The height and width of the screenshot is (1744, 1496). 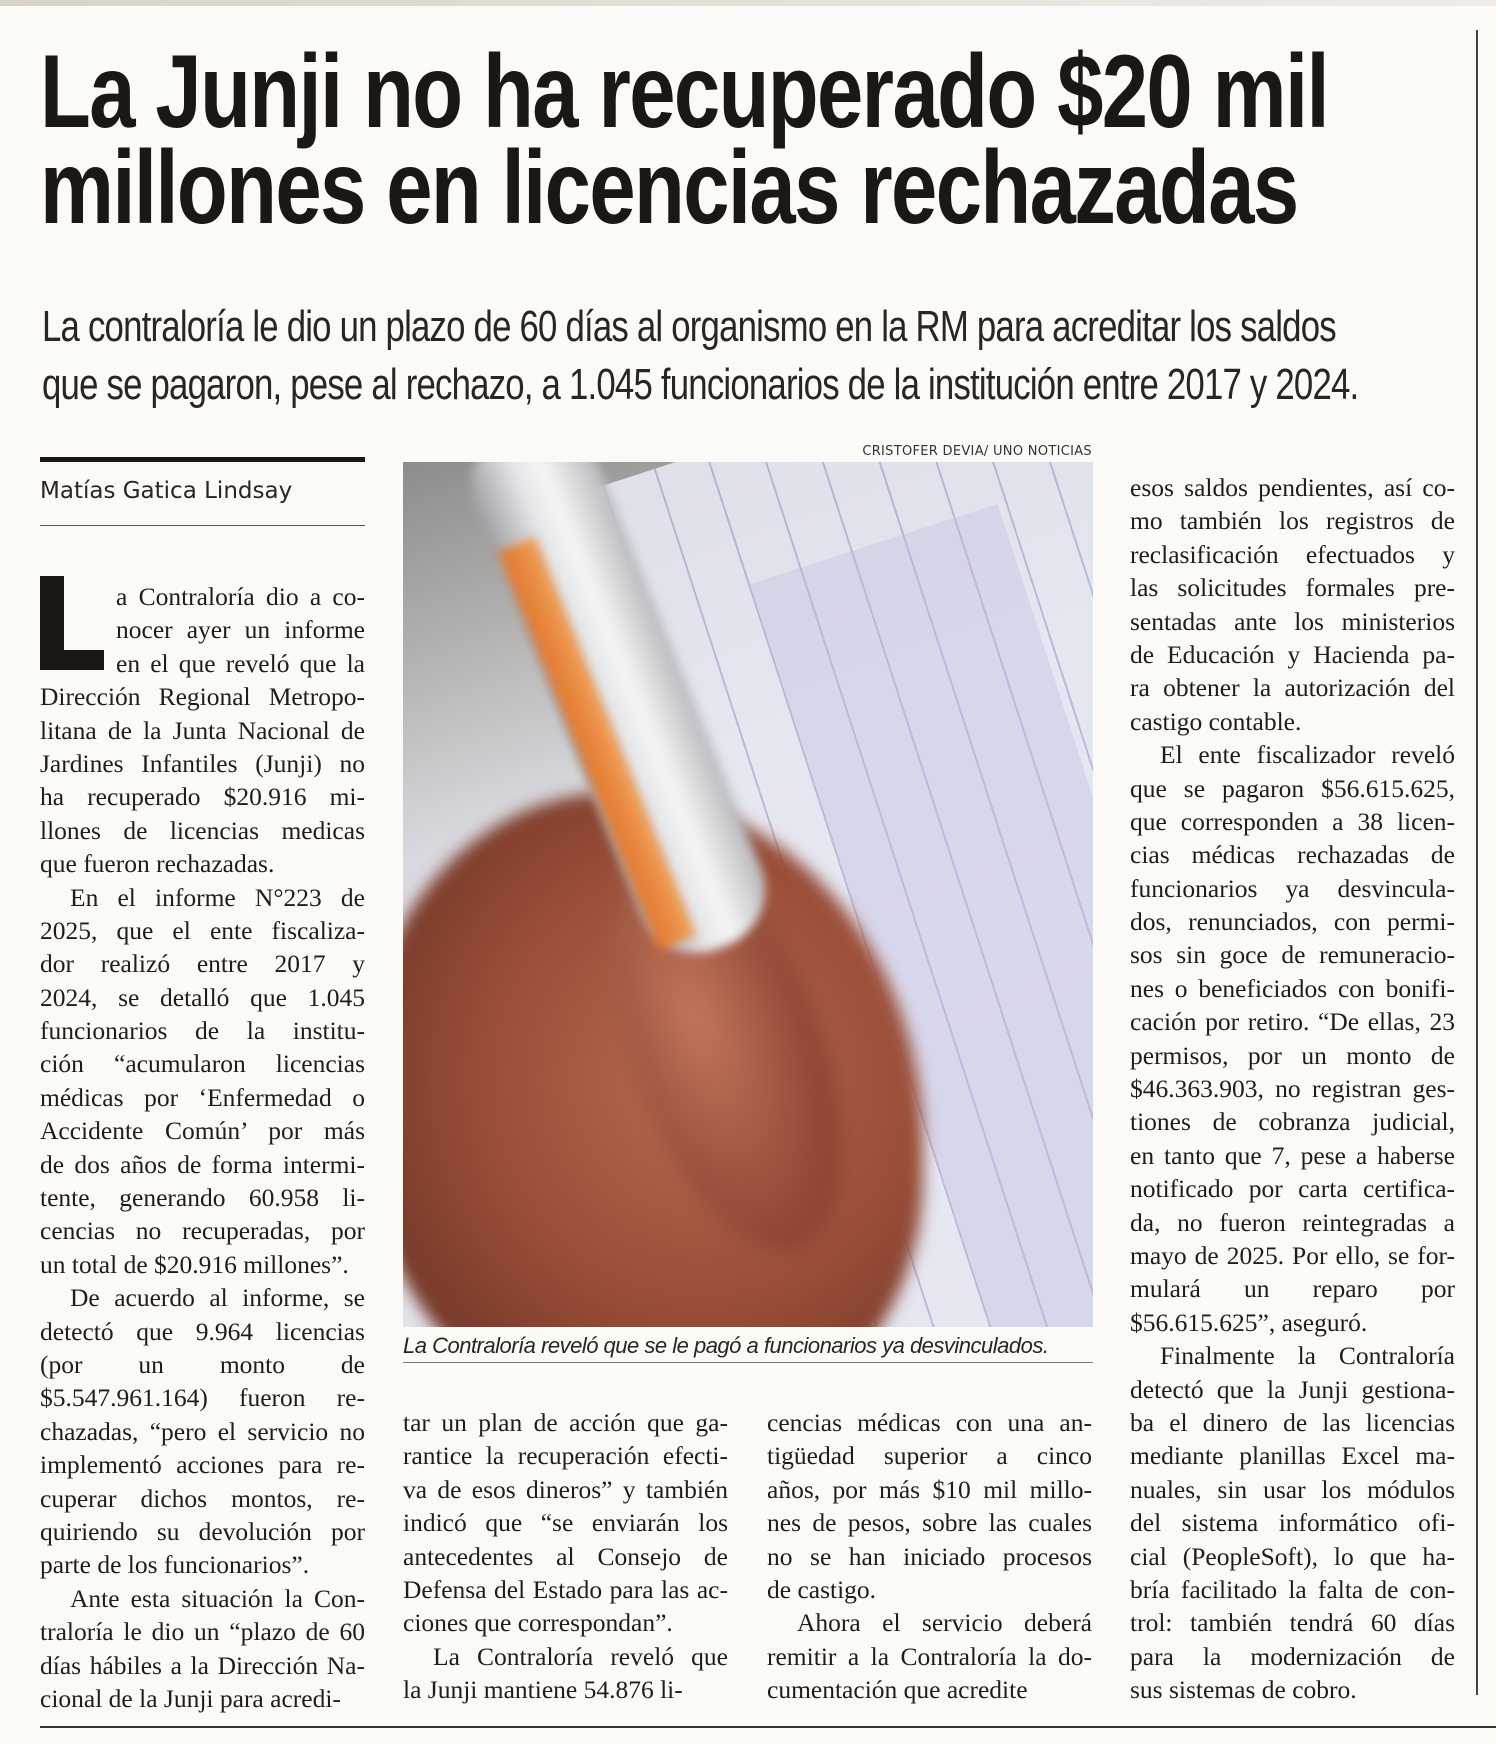 I want to click on text-line: nes o beneficiados con bonifi-, so click(x=1292, y=988).